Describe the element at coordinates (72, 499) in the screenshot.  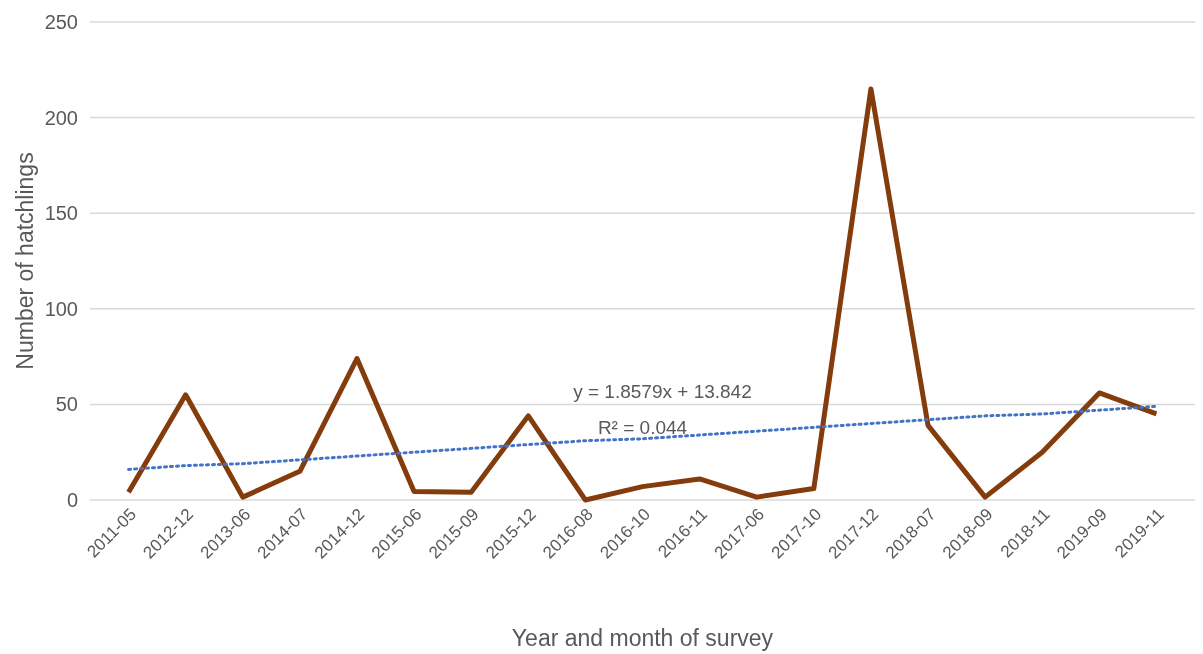
I see `y-tick-label: 0` at that location.